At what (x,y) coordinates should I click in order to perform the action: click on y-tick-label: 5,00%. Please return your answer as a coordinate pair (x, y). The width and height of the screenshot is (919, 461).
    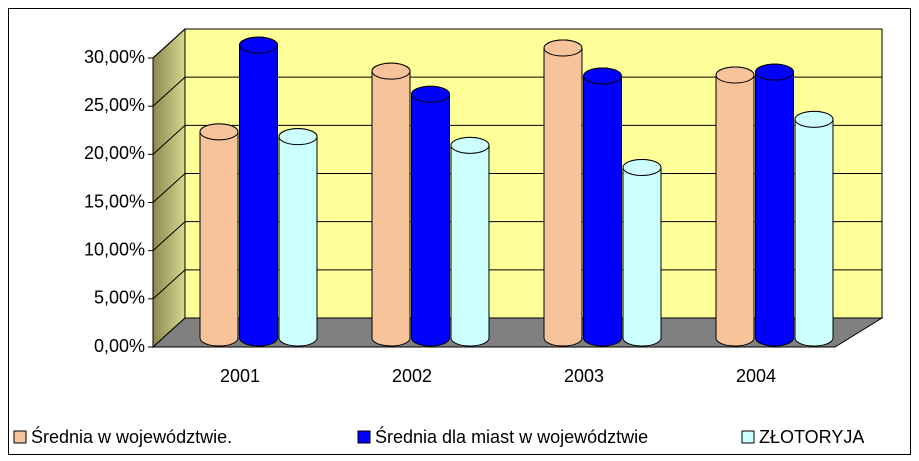
    Looking at the image, I should click on (119, 298).